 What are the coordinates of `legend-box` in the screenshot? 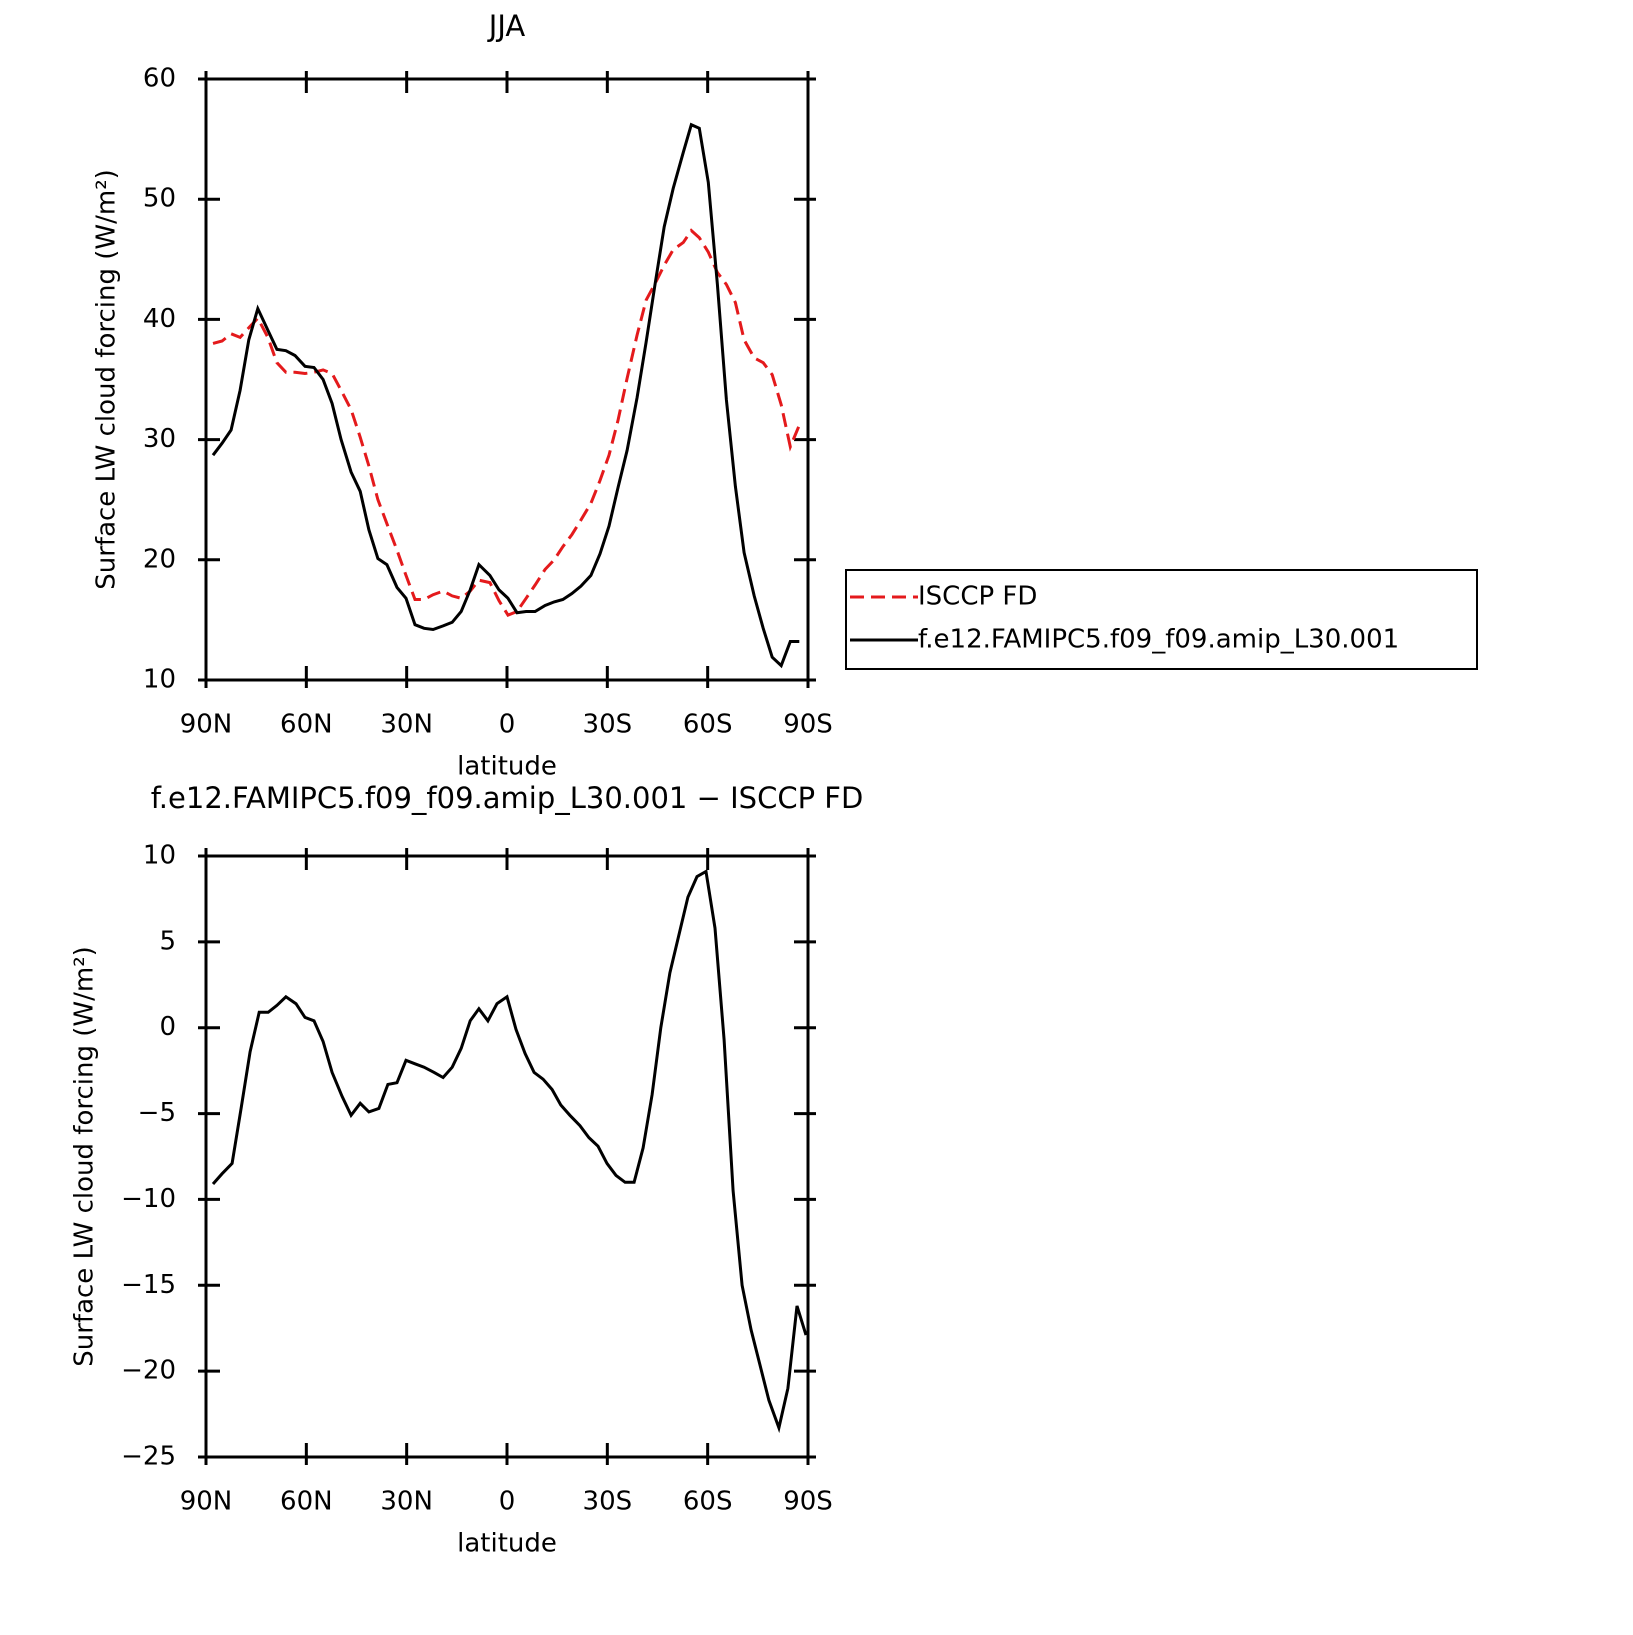 It's located at (1161, 619).